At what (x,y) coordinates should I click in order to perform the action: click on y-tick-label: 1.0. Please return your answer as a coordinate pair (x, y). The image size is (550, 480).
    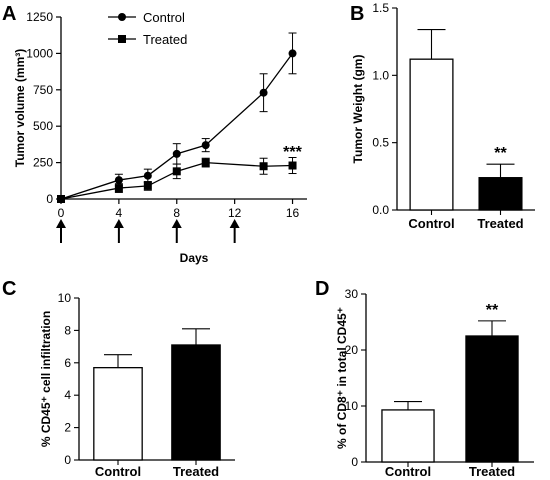
    Looking at the image, I should click on (380, 75).